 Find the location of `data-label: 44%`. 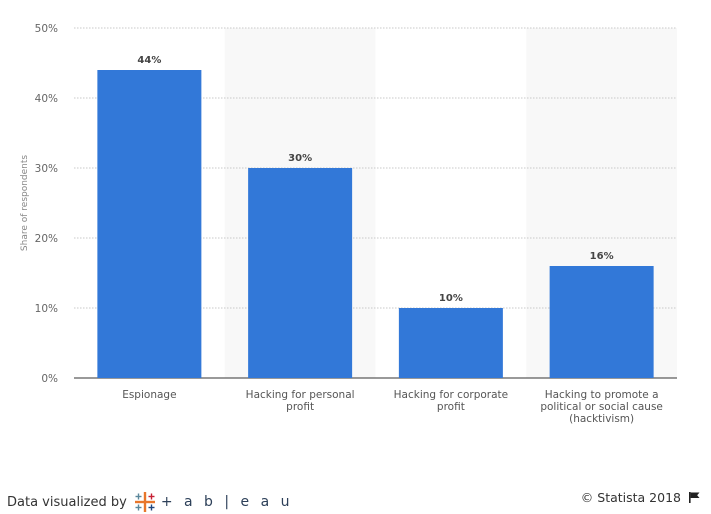

data-label: 44% is located at coordinates (149, 60).